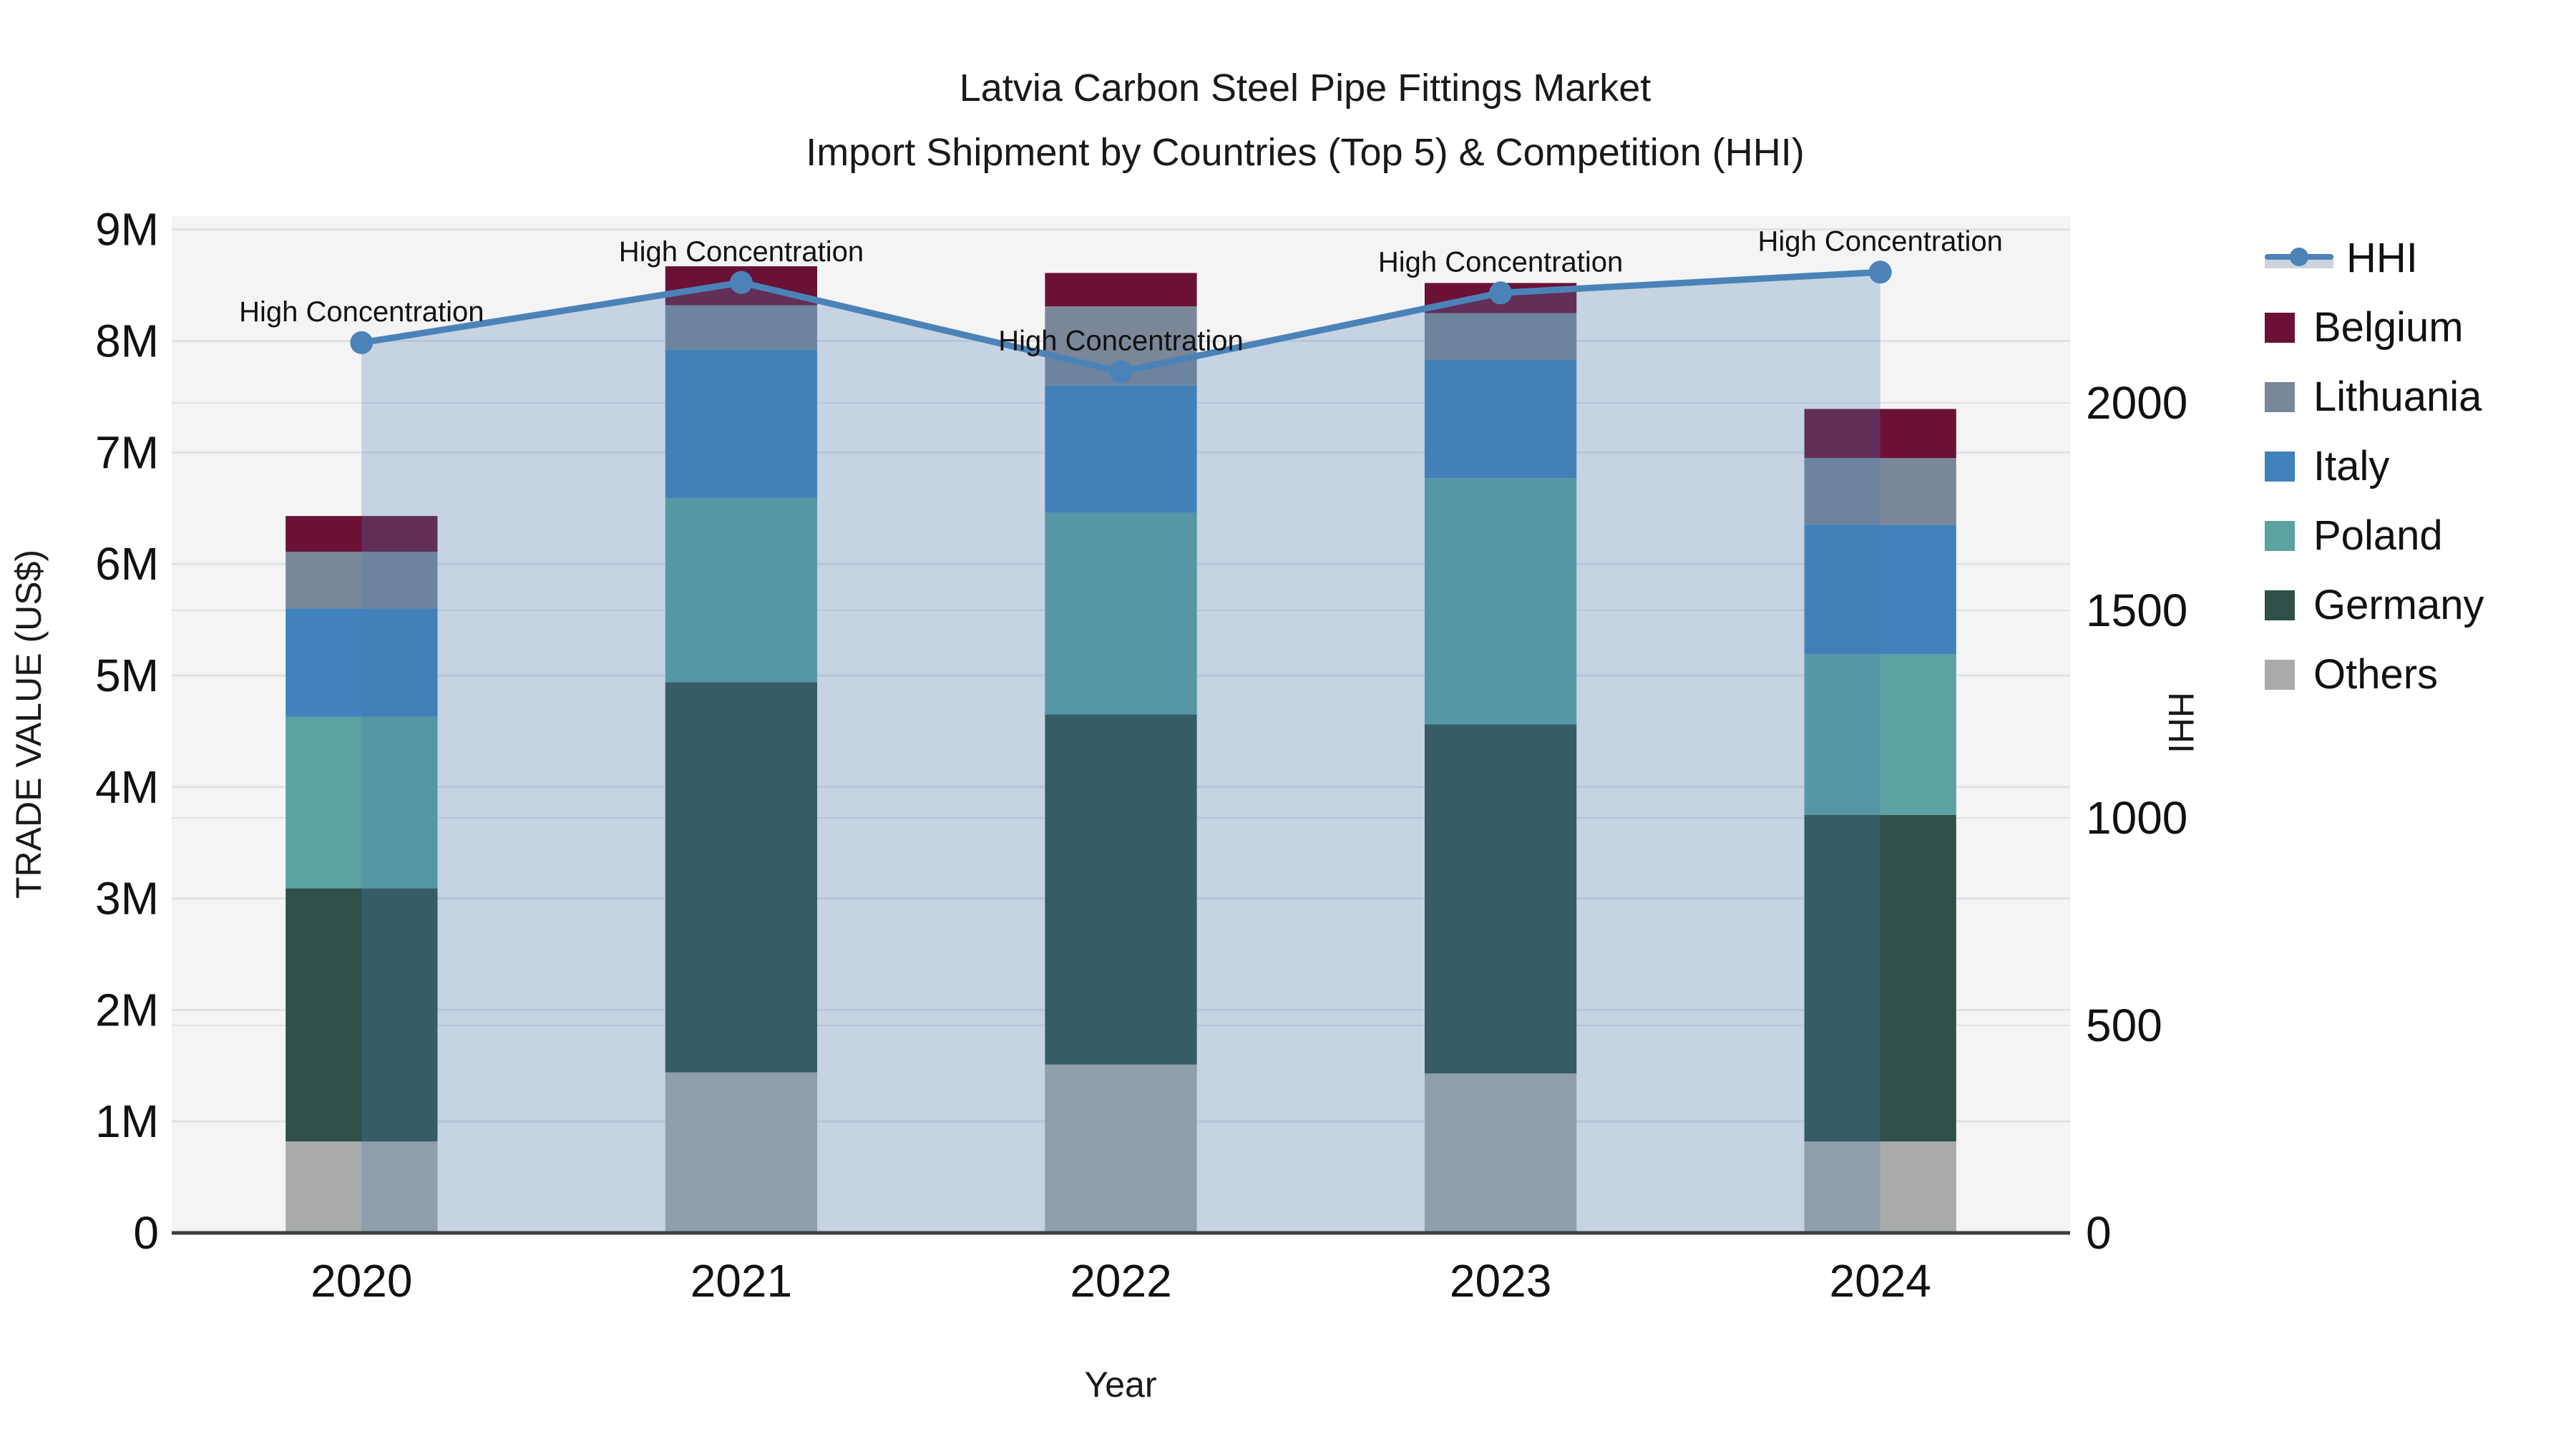  What do you see at coordinates (2382, 258) in the screenshot?
I see `legend-label: HHI` at bounding box center [2382, 258].